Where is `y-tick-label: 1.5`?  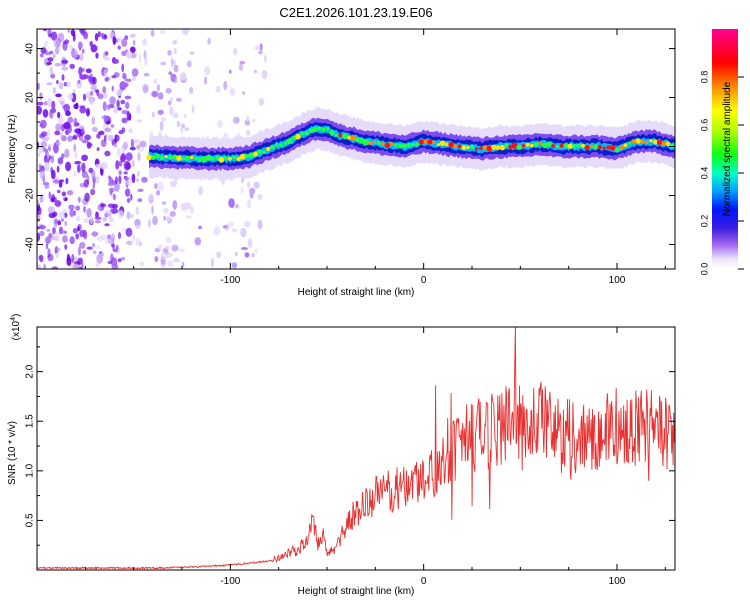 y-tick-label: 1.5 is located at coordinates (30, 421).